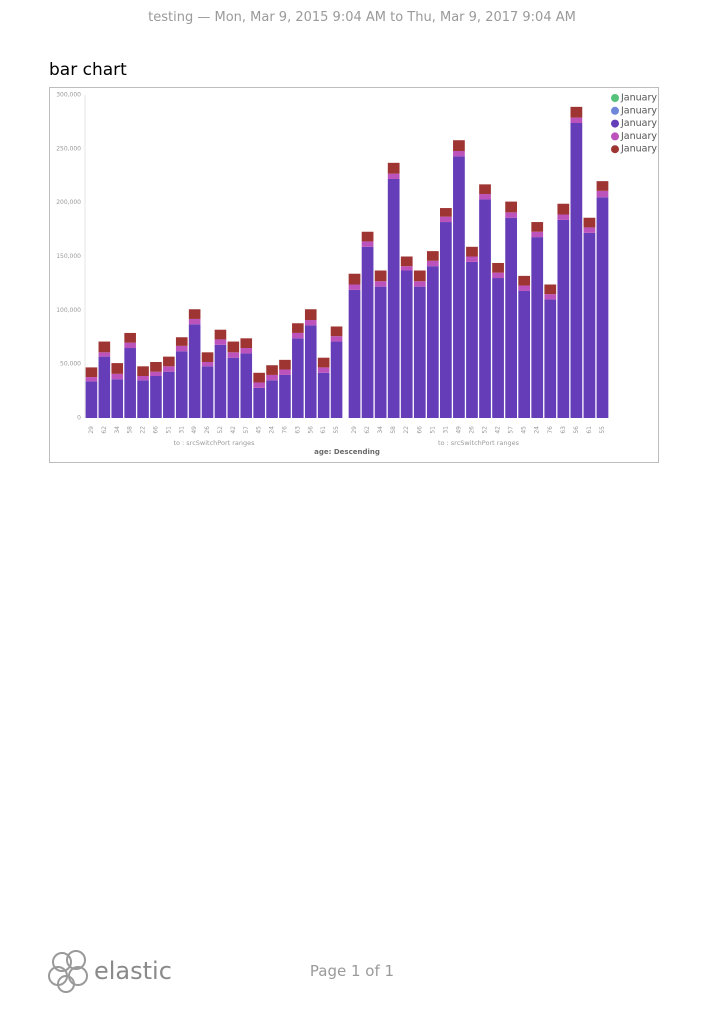 The image size is (724, 1024). I want to click on x-tick-label: 63, so click(297, 430).